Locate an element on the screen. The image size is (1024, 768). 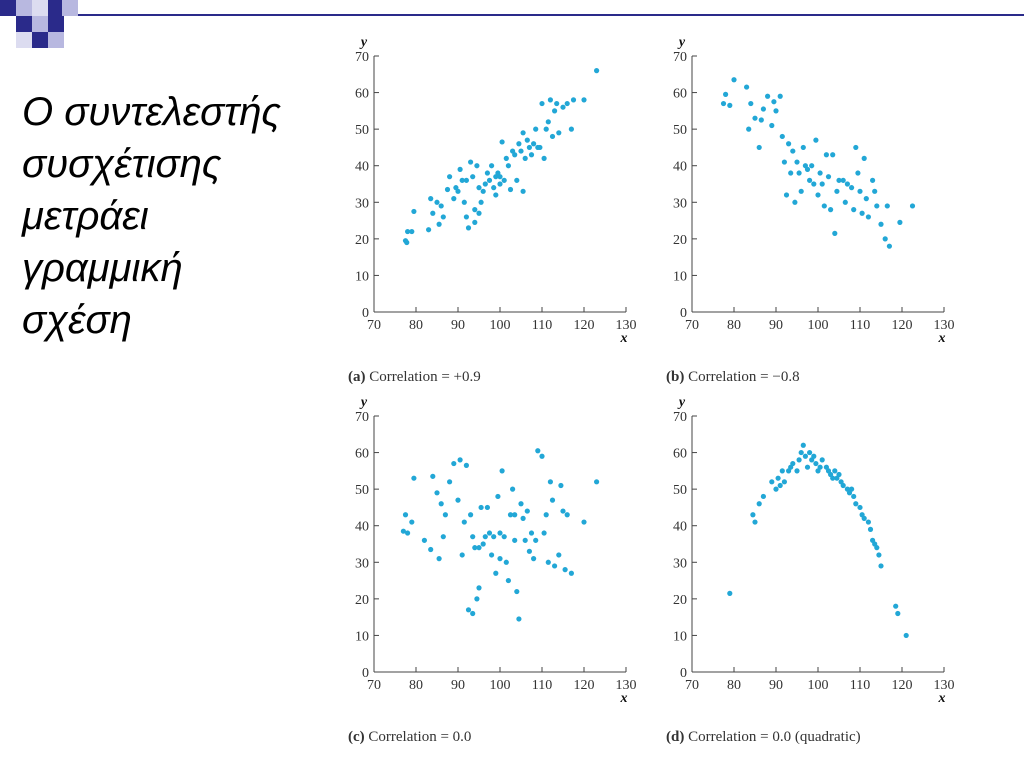
caption-label: (d) is located at coordinates (675, 737).